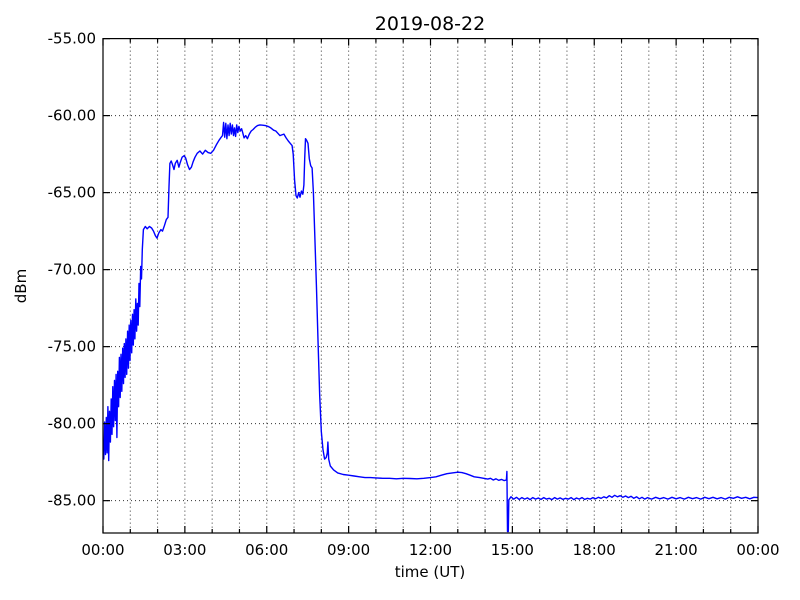  Describe the element at coordinates (72, 347) in the screenshot. I see `y-tick-label: -75.00` at that location.